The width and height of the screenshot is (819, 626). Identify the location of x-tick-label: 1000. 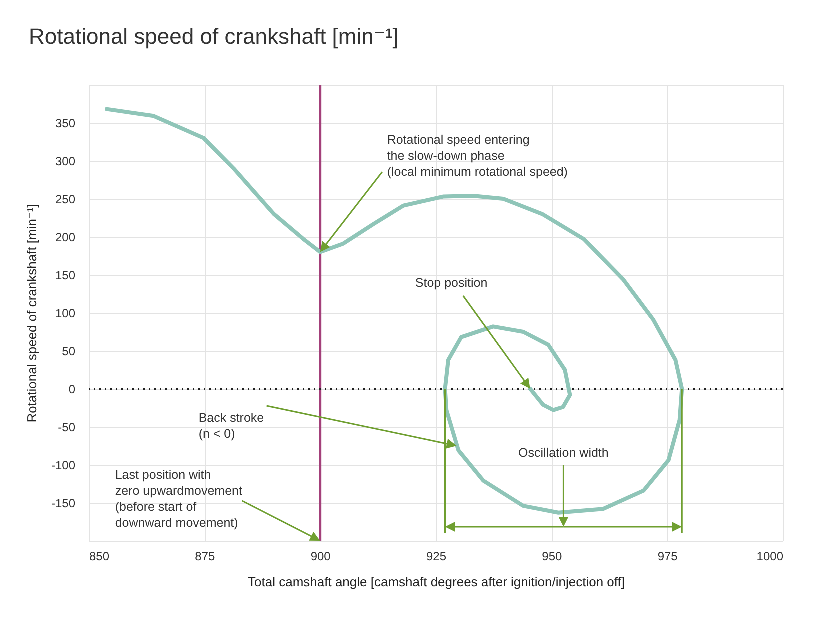
(770, 557).